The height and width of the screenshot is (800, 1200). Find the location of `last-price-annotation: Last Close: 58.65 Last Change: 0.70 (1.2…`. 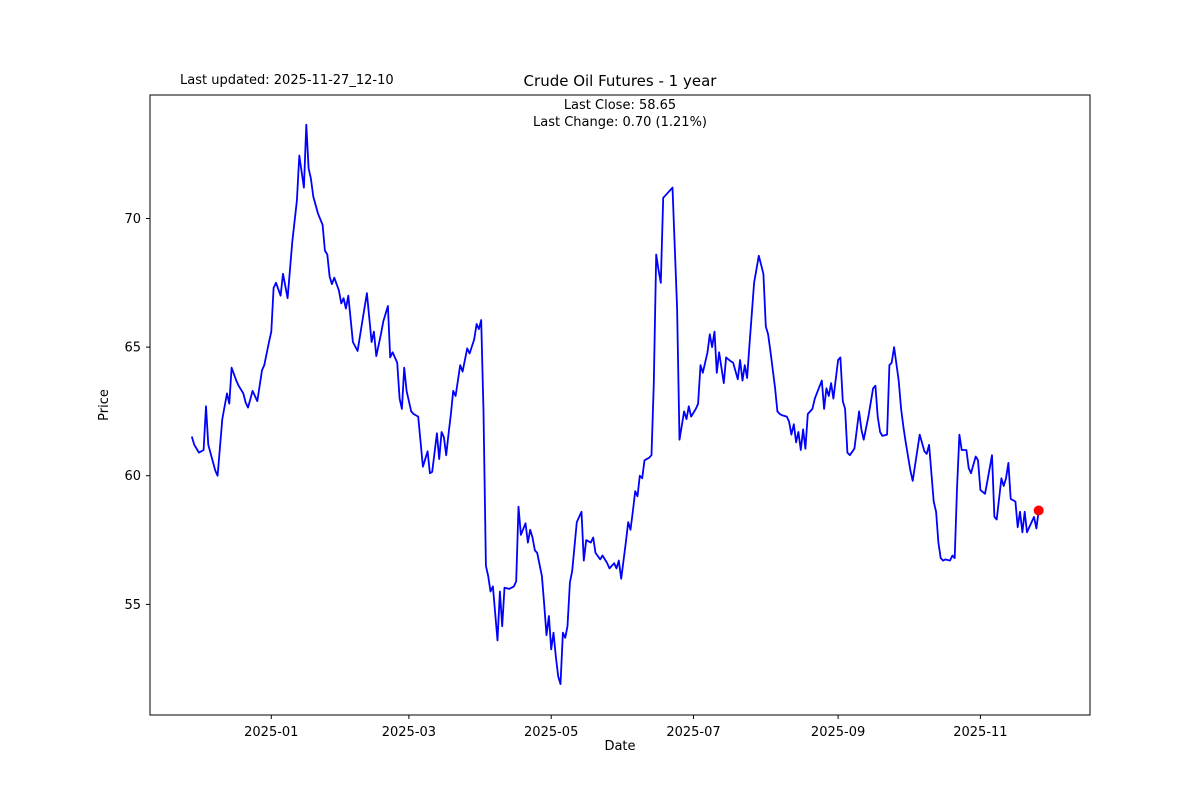

last-price-annotation: Last Close: 58.65 Last Change: 0.70 (1.2… is located at coordinates (620, 114).